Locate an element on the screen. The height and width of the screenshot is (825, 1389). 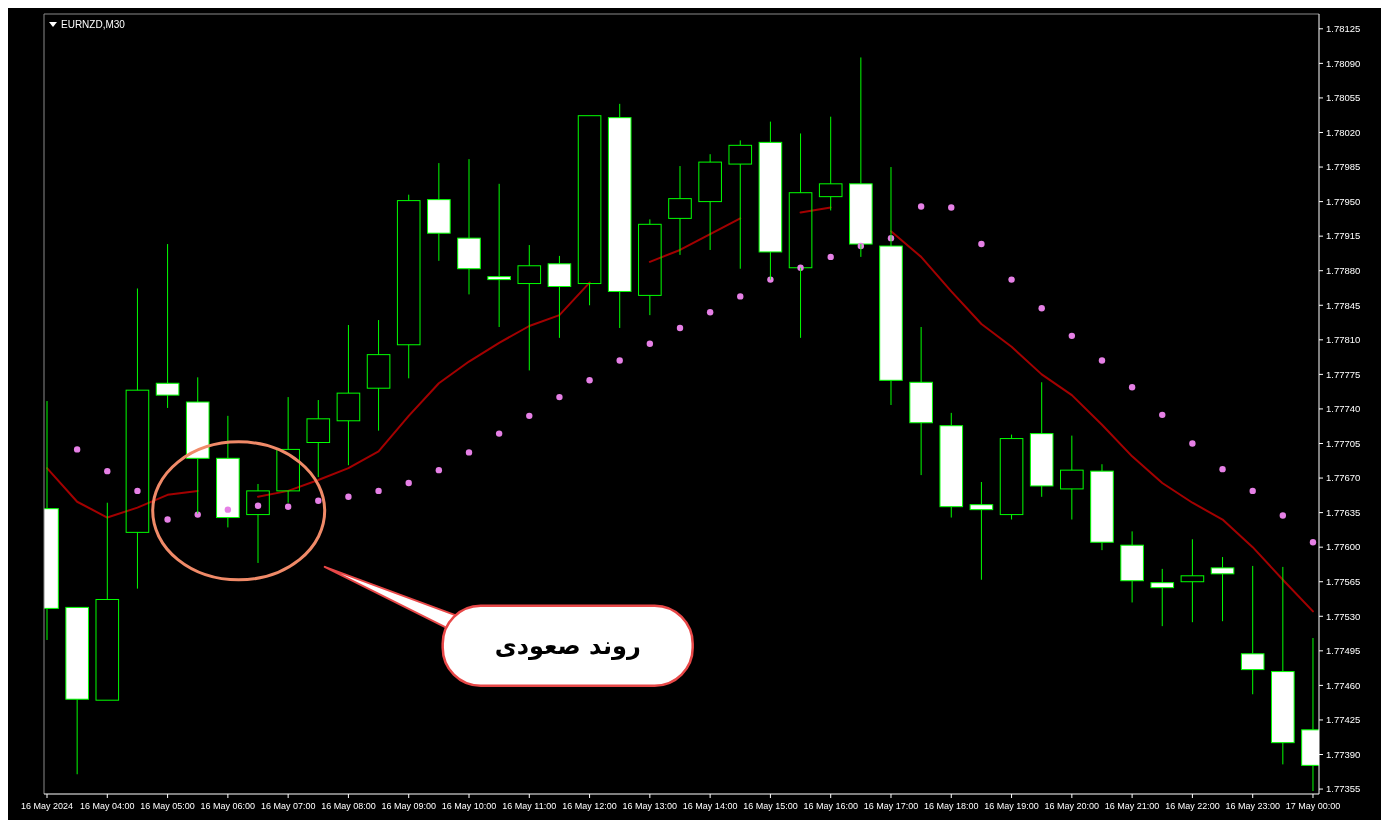
y-tick-label: 1.77740 is located at coordinates (1343, 409).